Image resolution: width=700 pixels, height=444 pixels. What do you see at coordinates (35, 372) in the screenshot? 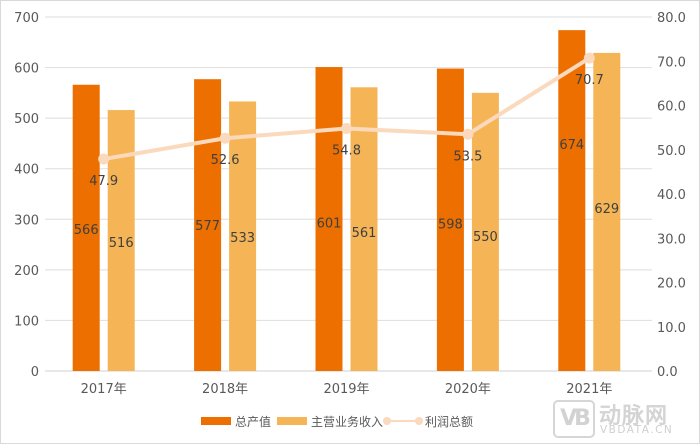
I see `left-axis-tick: 0` at bounding box center [35, 372].